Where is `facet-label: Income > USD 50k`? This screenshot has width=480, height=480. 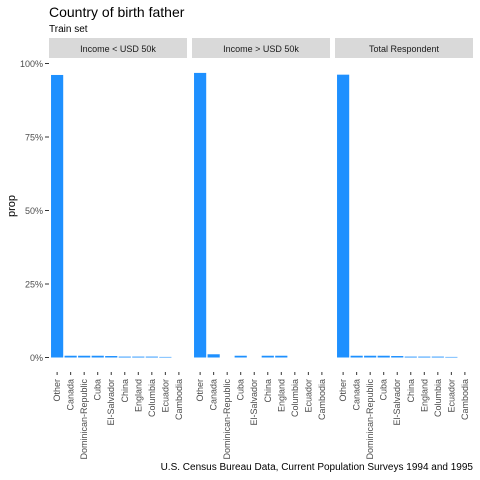 facet-label: Income > USD 50k is located at coordinates (261, 49).